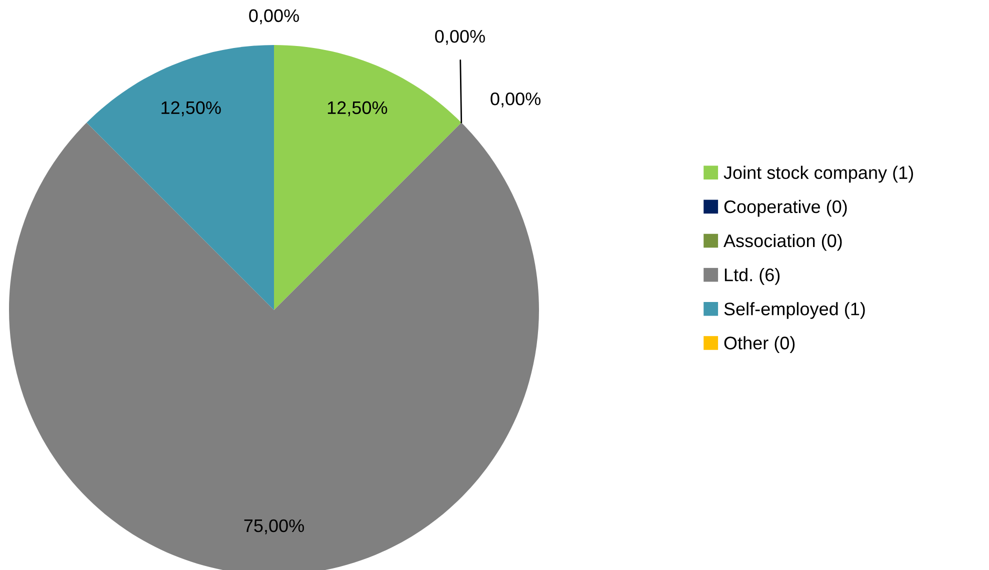 Image resolution: width=989 pixels, height=570 pixels. Describe the element at coordinates (819, 174) in the screenshot. I see `legend-label: Joint stock company (1)` at that location.